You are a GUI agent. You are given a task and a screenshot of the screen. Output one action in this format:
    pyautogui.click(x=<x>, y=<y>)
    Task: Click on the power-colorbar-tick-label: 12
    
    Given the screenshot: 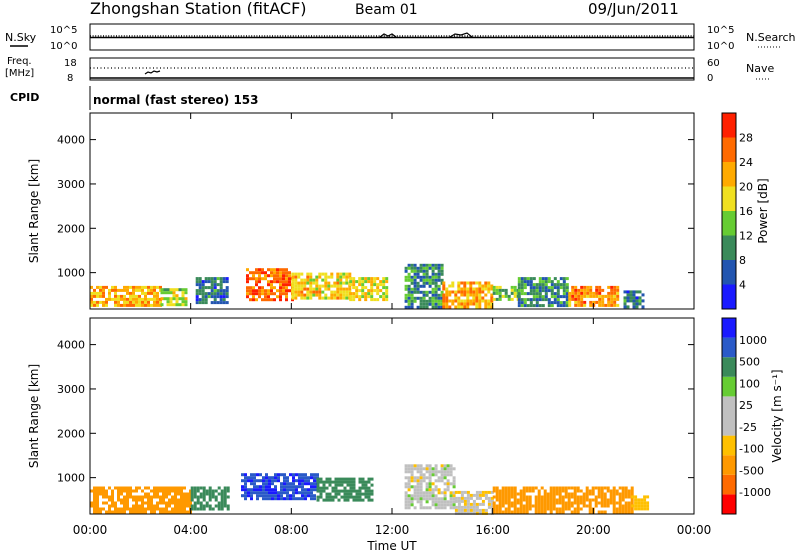 What is the action you would take?
    pyautogui.click(x=746, y=236)
    